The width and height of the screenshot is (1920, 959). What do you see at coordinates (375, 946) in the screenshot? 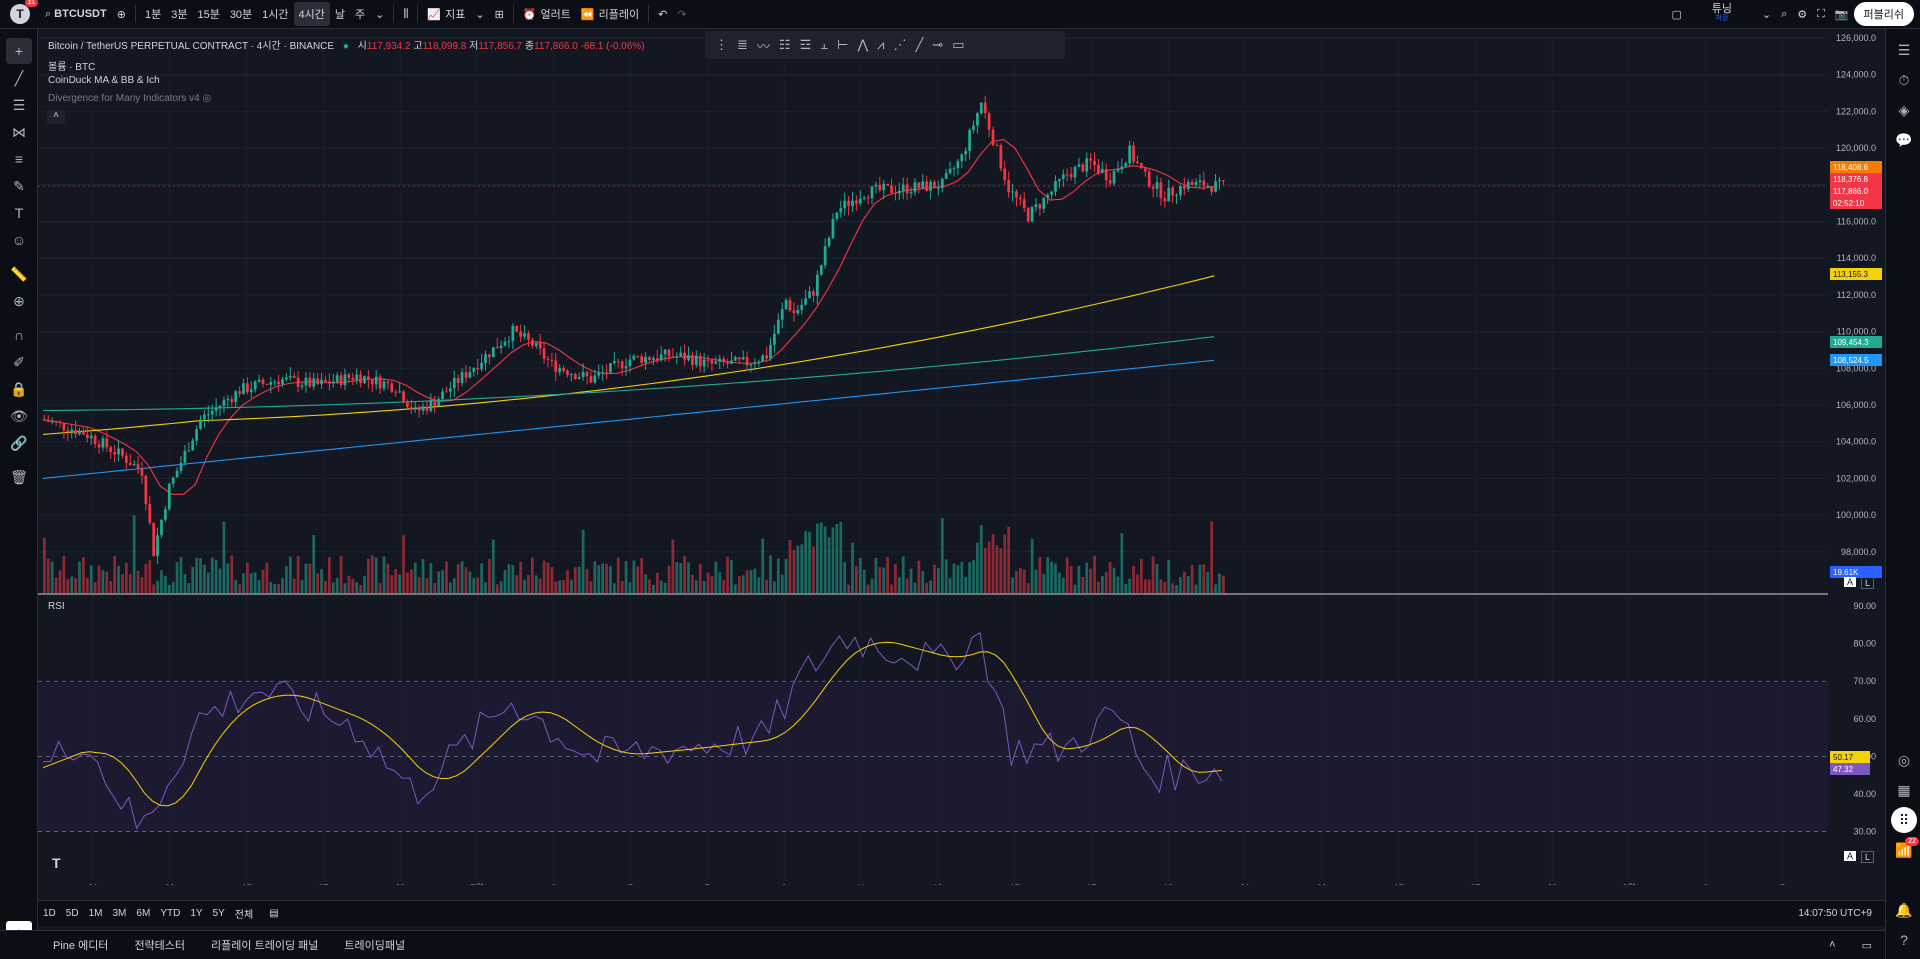
I see `tab-trading-panel: 트레이딩패널` at bounding box center [375, 946].